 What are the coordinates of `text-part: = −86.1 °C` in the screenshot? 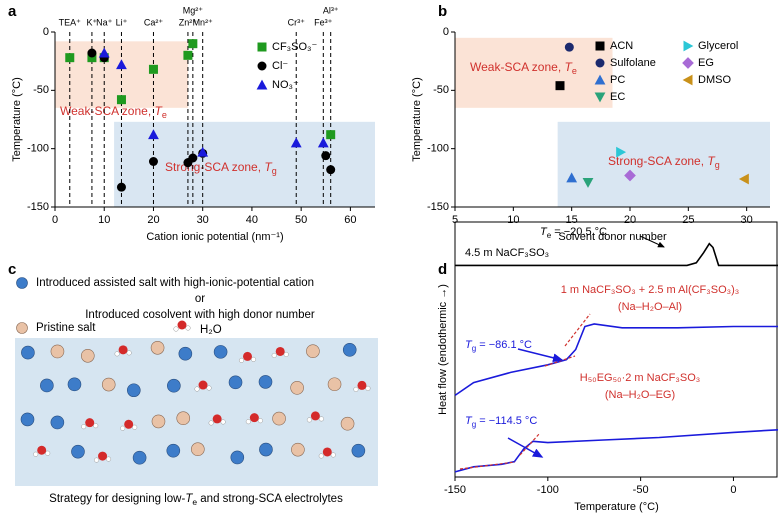 It's located at (504, 345).